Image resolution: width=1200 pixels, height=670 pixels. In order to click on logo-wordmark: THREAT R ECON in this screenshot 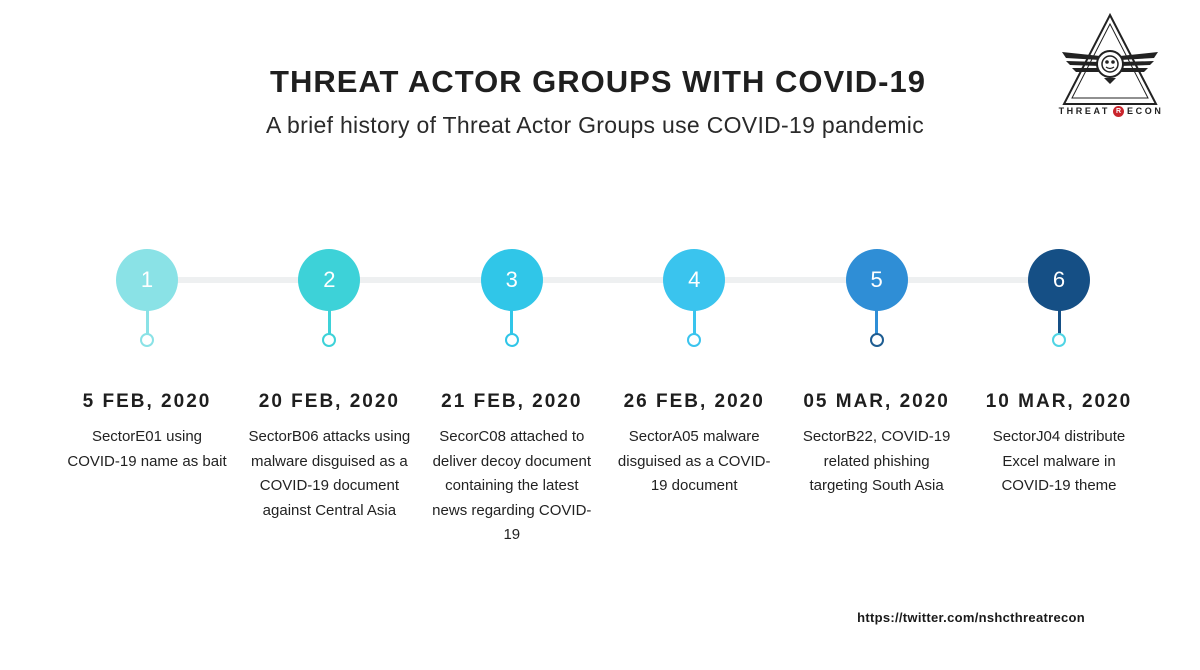, I will do `click(1111, 112)`.